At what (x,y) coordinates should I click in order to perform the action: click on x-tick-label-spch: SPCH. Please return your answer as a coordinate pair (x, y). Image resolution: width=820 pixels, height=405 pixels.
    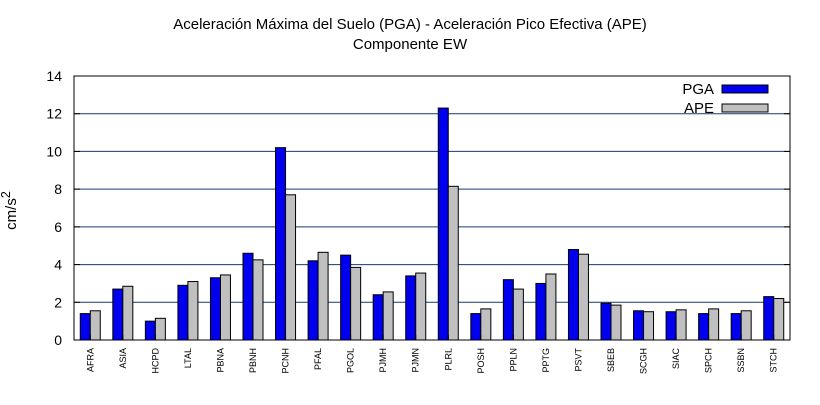
    Looking at the image, I should click on (709, 360).